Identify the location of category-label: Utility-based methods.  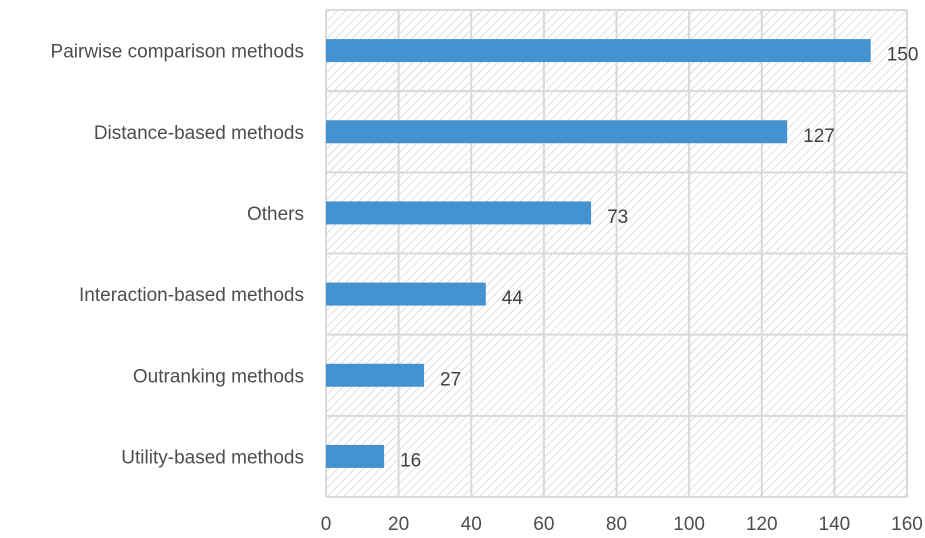
(212, 457).